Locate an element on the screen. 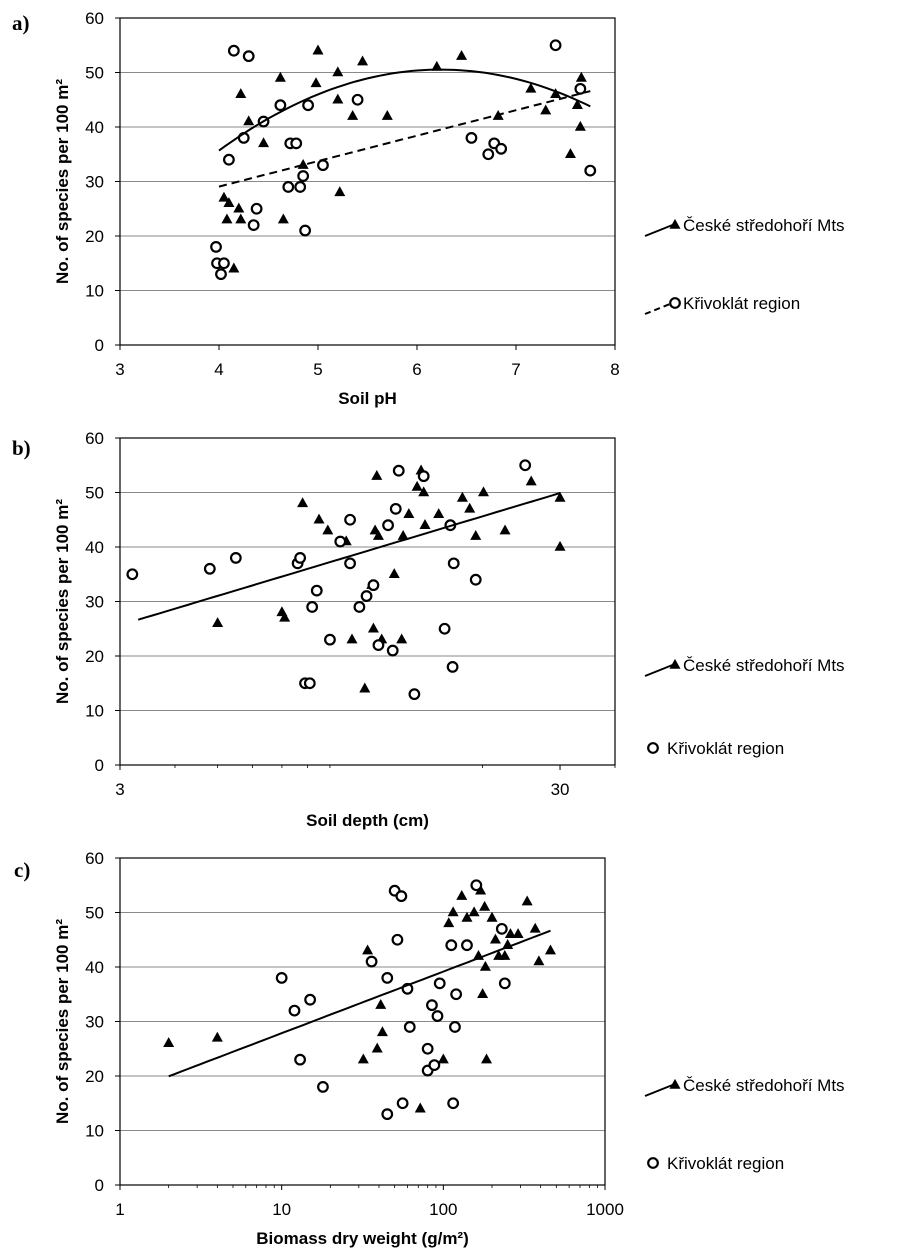  y-tick-label: 0 is located at coordinates (99, 345).